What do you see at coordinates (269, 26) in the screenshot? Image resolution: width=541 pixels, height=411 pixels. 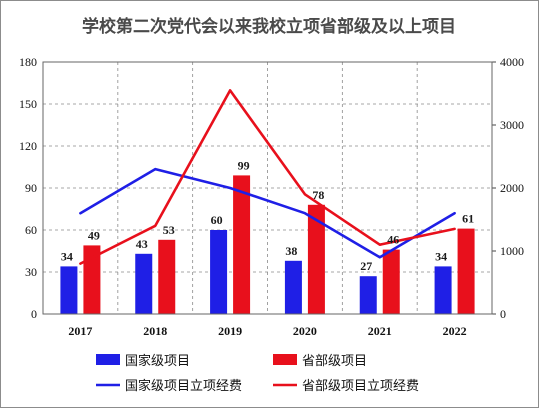 I see `chart-title: 学校第二次党代会以来我校立项省部级及以上项目` at bounding box center [269, 26].